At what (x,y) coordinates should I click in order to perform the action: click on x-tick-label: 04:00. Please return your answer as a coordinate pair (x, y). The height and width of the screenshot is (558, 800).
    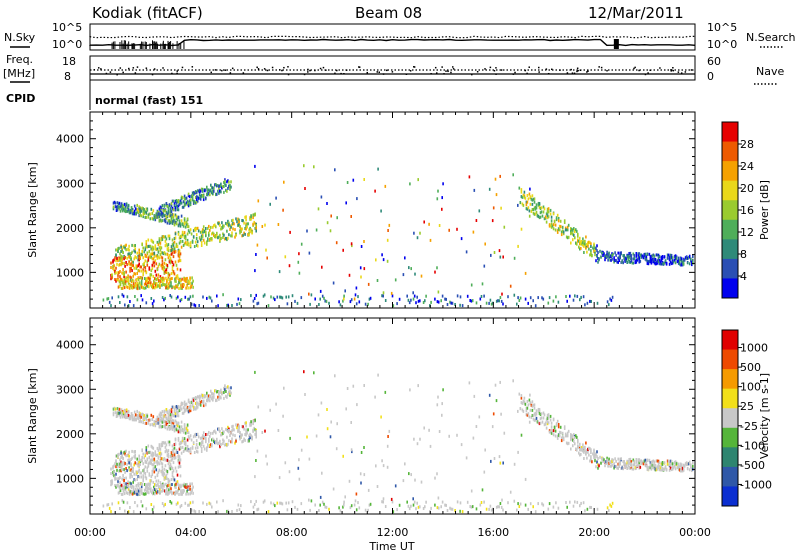
    Looking at the image, I should click on (191, 532).